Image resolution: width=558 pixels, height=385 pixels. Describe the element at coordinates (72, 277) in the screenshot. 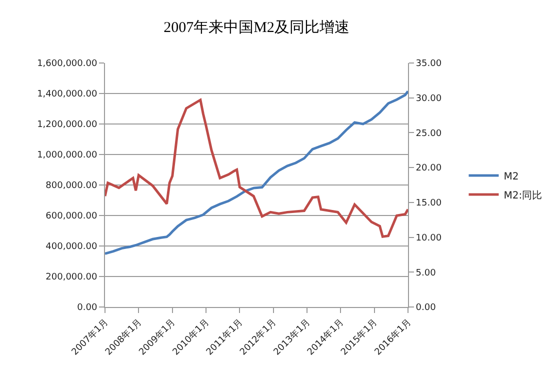

I see `y-tick-label: 200,000.00` at that location.